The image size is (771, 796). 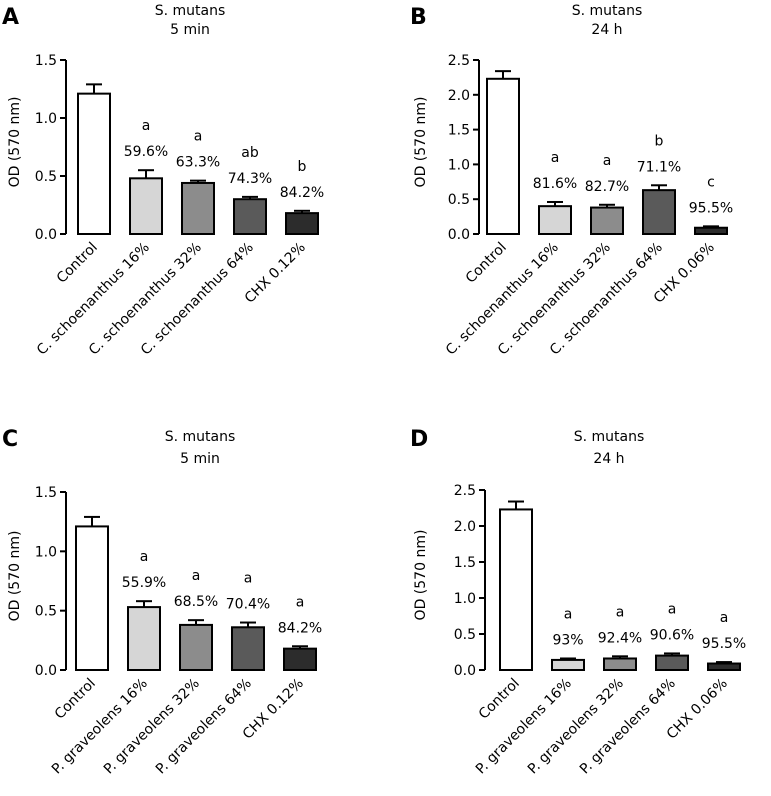 I want to click on percent-label: 63.3%, so click(x=198, y=163).